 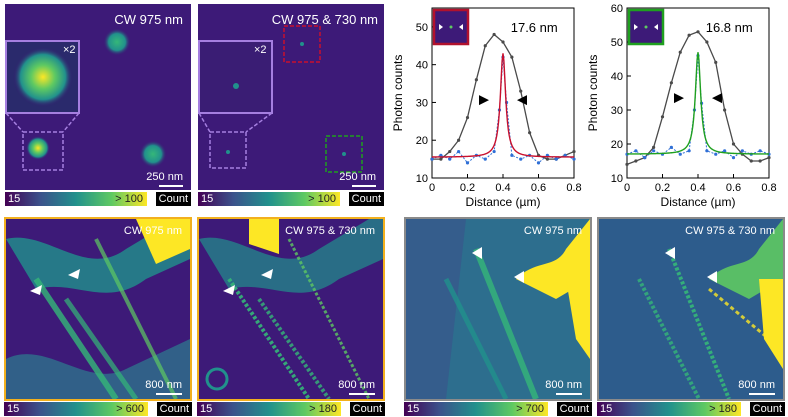 What do you see at coordinates (691, 409) in the screenshot?
I see `colorbar-bottom-4: 15 > 180 Count` at bounding box center [691, 409].